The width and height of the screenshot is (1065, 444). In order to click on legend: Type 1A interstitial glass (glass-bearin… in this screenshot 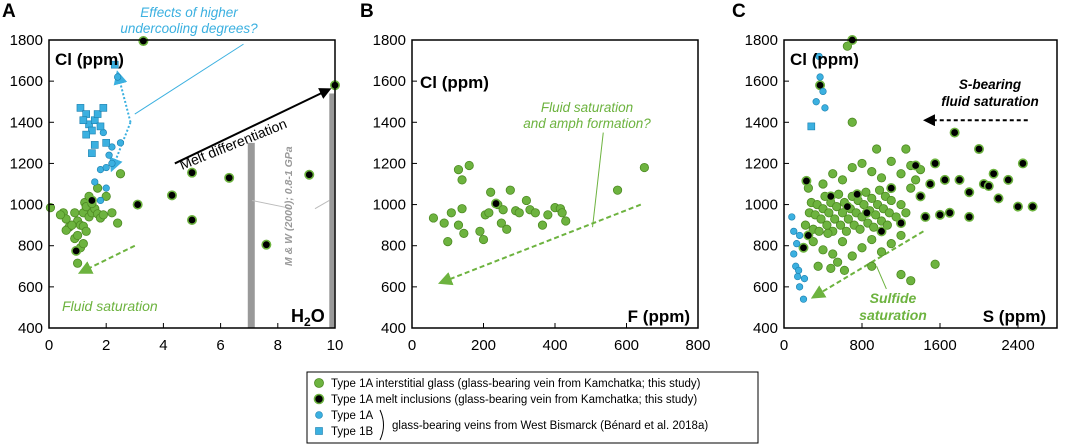, I will do `click(532, 407)`.